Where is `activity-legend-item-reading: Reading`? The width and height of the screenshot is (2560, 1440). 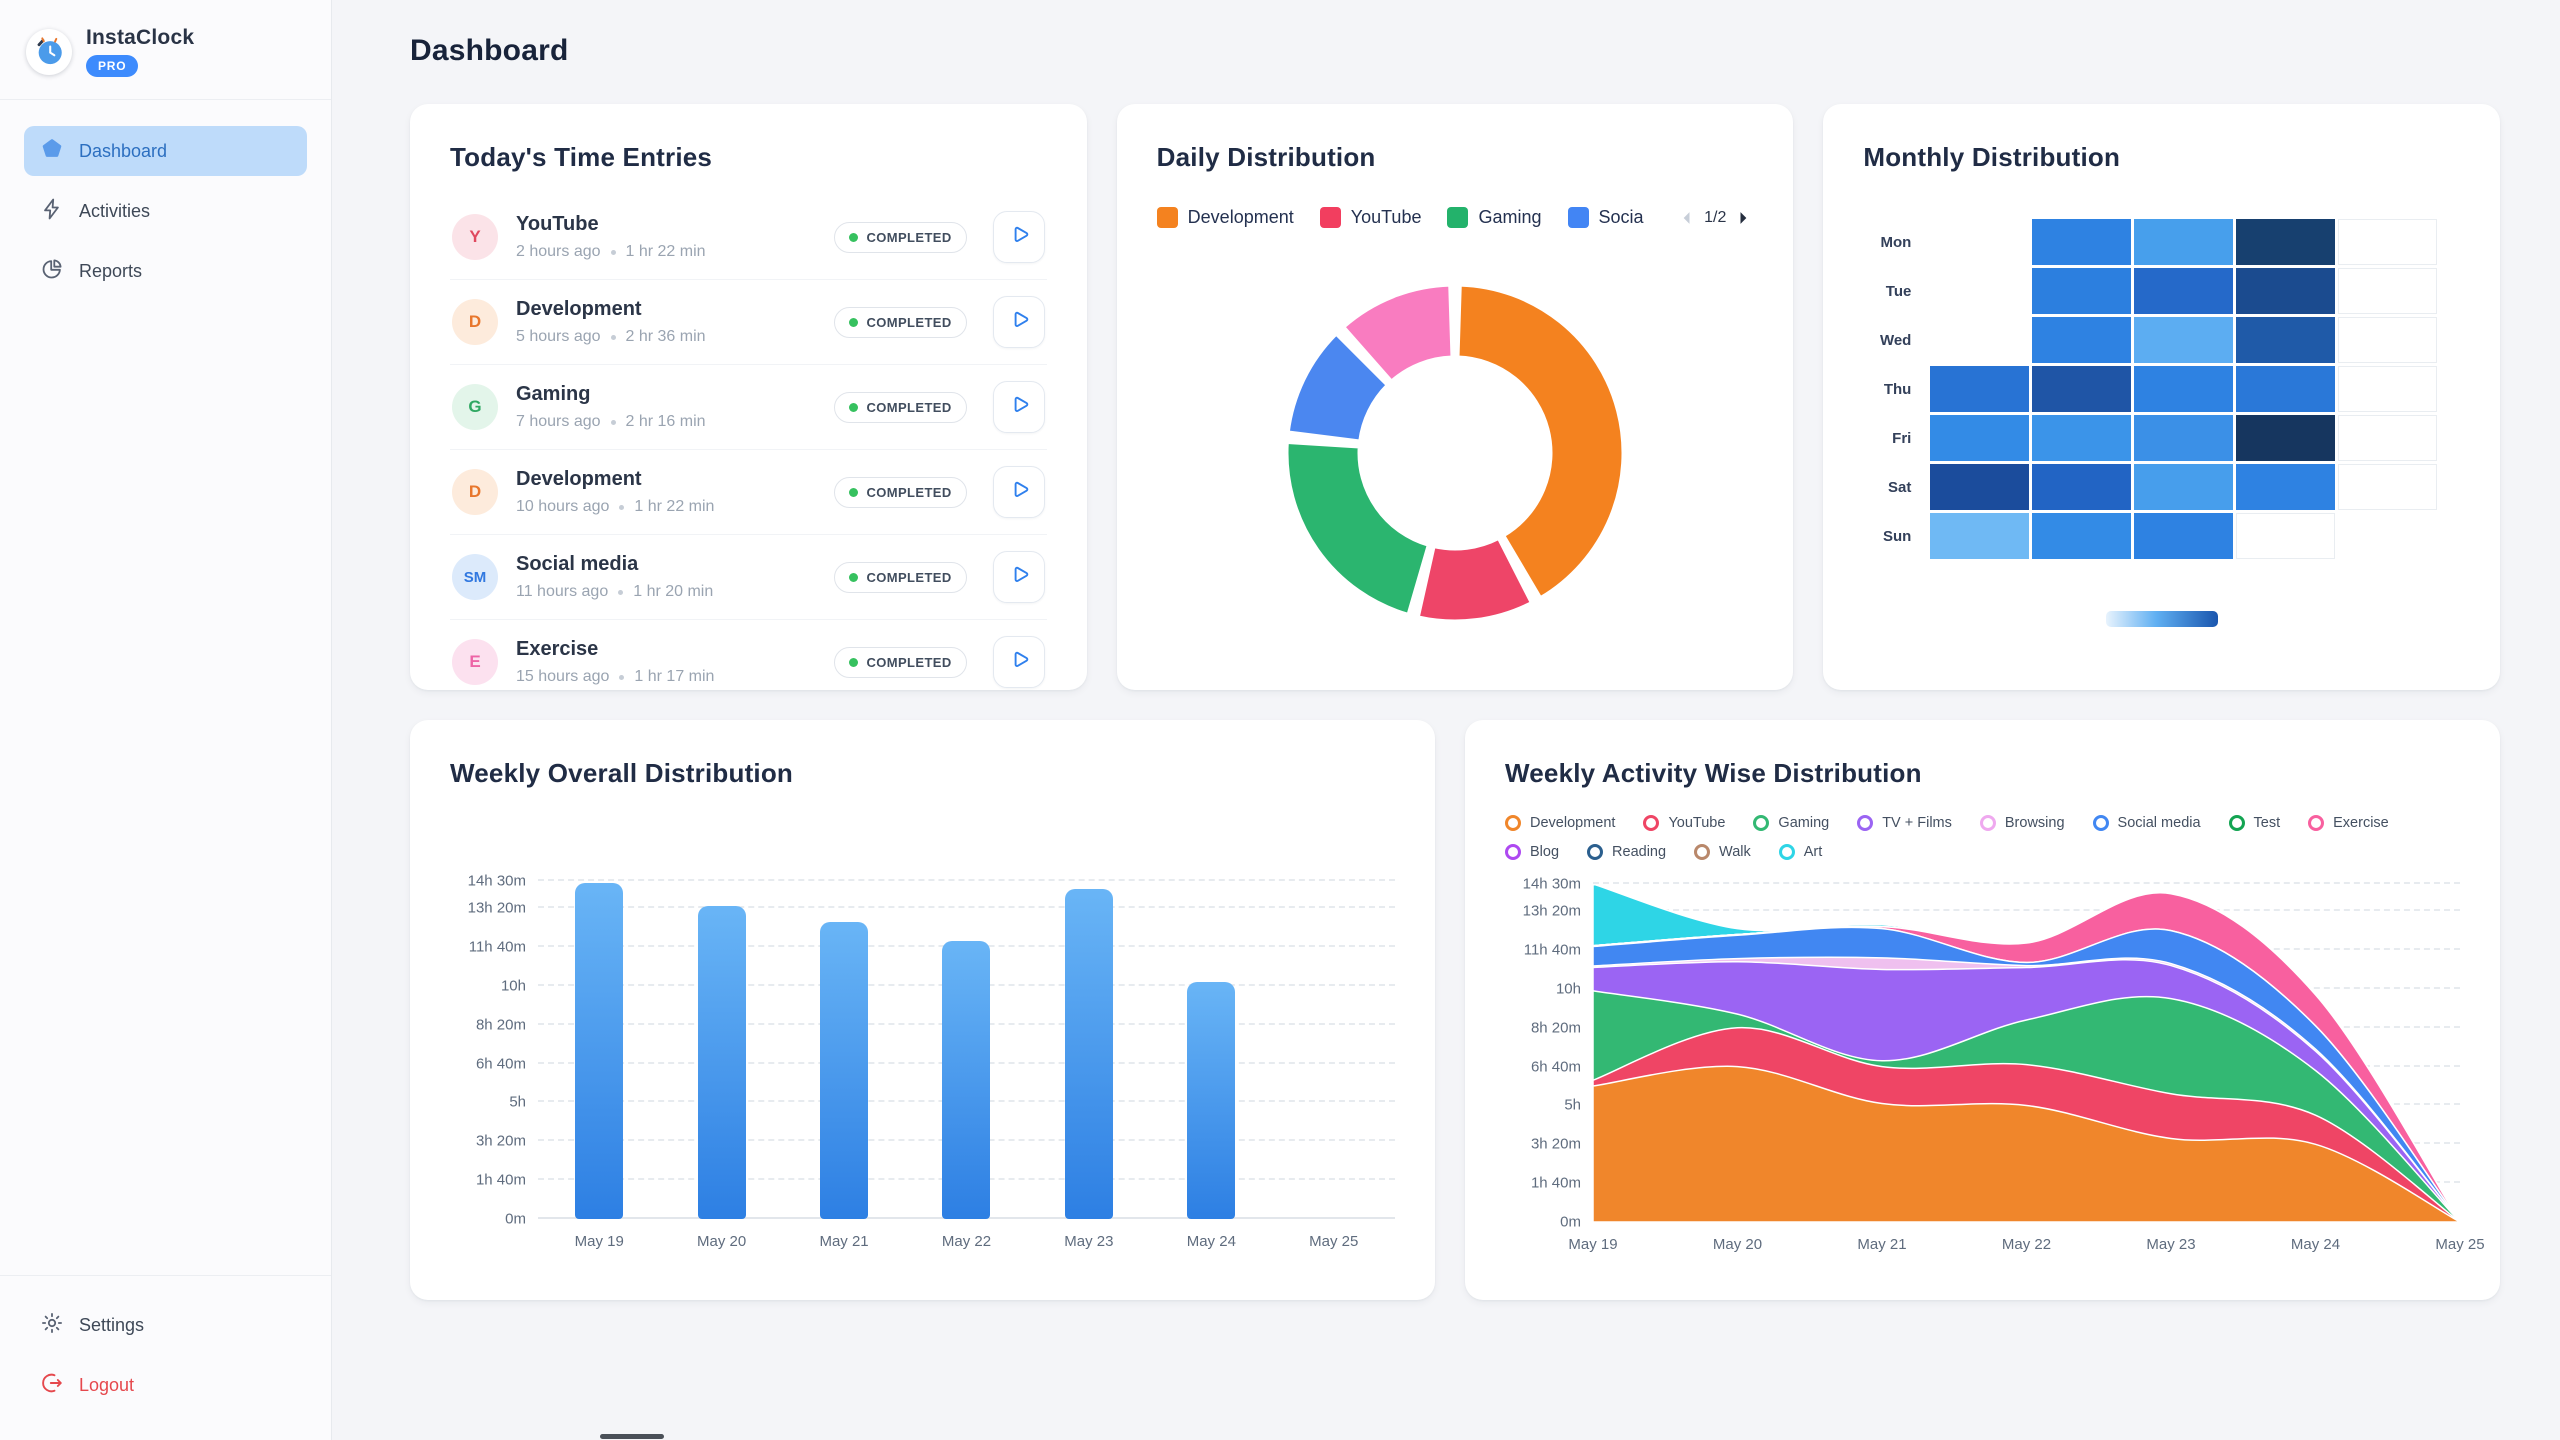
activity-legend-item-reading: Reading is located at coordinates (1626, 852).